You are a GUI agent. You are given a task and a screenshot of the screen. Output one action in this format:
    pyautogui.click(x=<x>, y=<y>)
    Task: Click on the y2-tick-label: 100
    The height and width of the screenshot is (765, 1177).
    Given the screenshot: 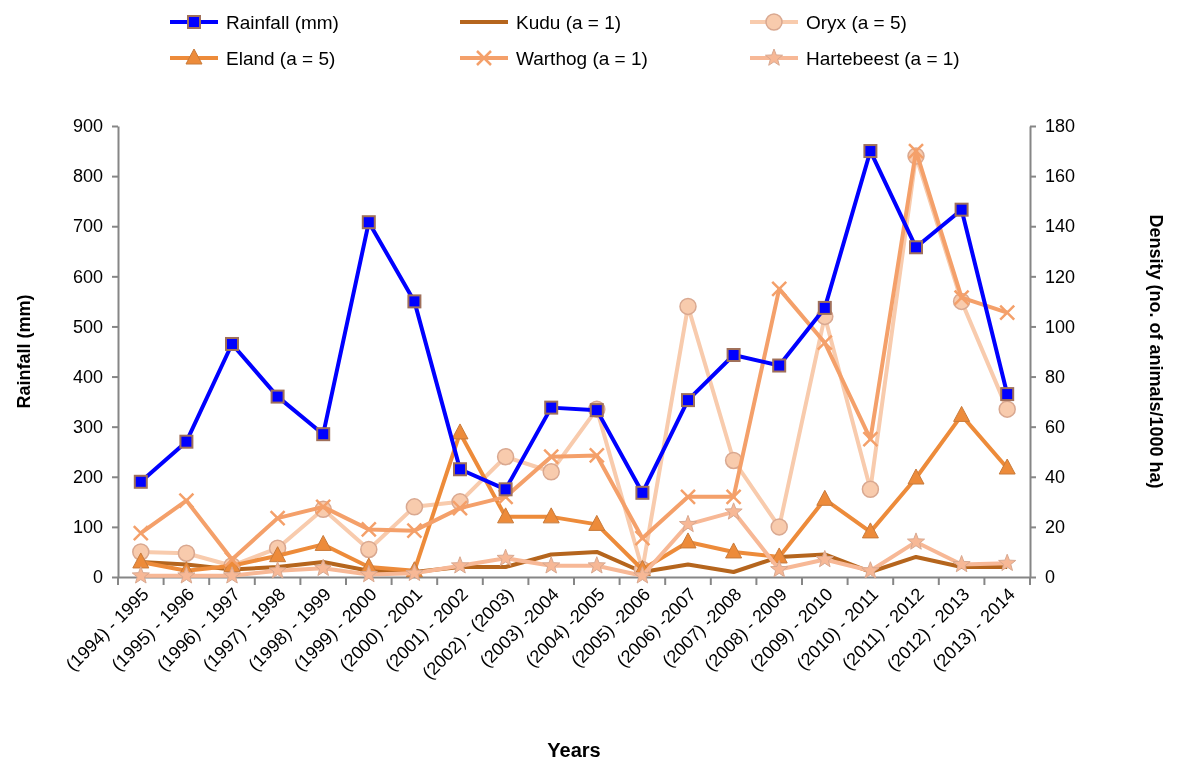 What is the action you would take?
    pyautogui.click(x=1060, y=326)
    